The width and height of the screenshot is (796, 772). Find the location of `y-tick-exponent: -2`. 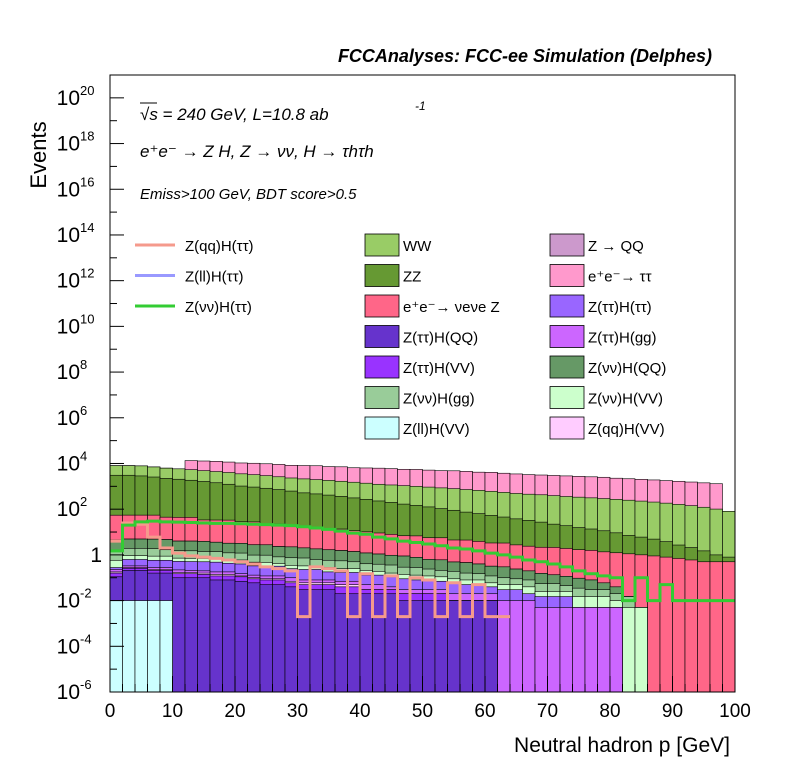

y-tick-exponent: -2 is located at coordinates (86, 593).